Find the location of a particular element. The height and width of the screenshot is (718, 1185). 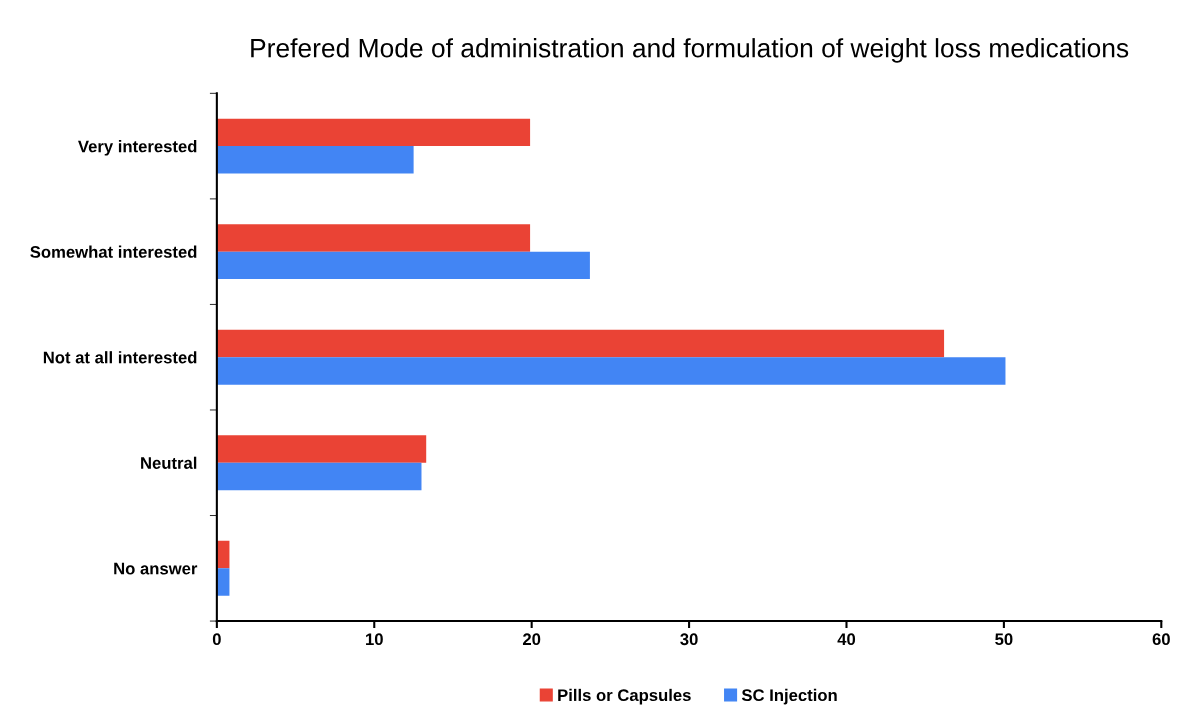

chart-title: Prefered Mode of administration and formulation of weight loss medications is located at coordinates (690, 50).